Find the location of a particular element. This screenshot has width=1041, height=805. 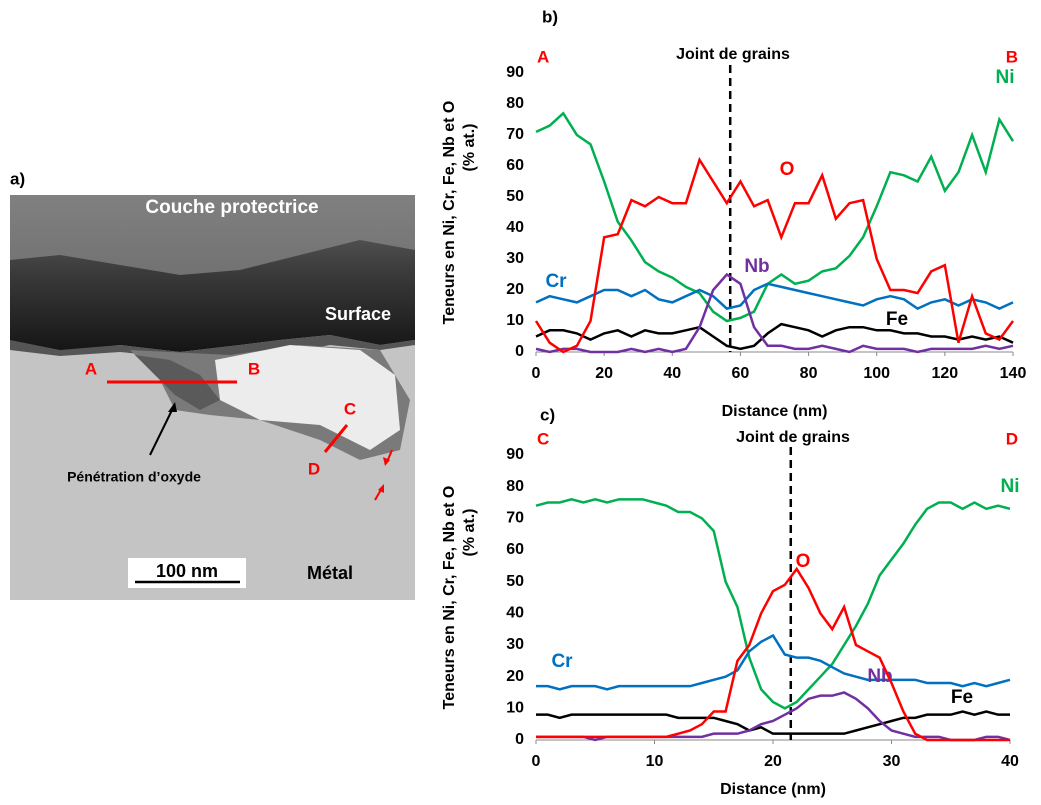

endpoint-label: C is located at coordinates (543, 438).